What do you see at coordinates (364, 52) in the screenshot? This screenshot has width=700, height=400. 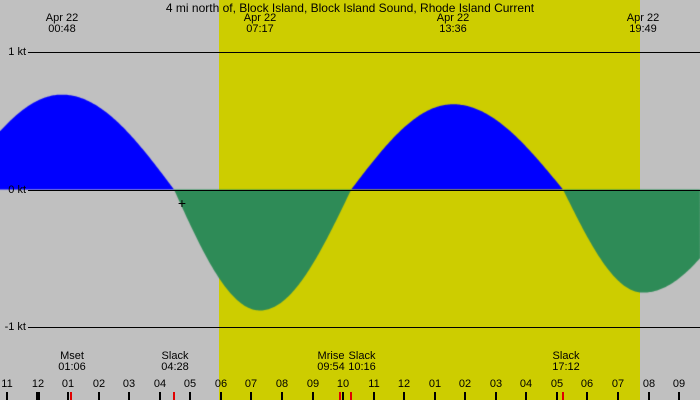 I see `gridline-1kt` at bounding box center [364, 52].